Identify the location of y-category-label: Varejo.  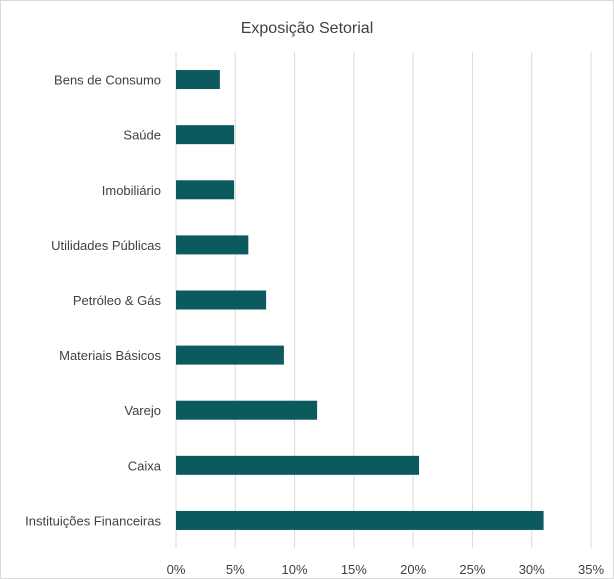
(142, 410).